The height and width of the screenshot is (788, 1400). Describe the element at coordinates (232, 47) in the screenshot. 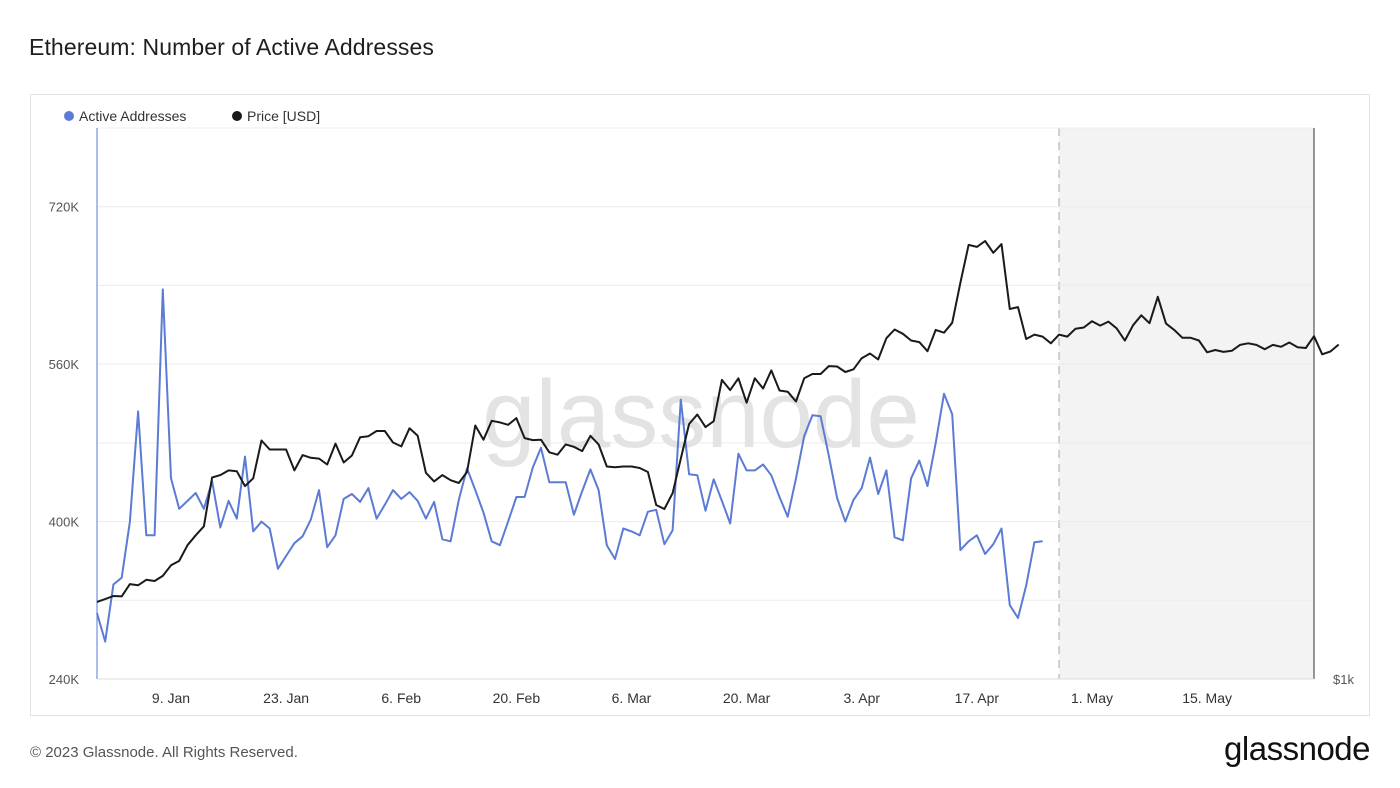

I see `page-title: Ethereum: Number of Active Addresses` at that location.